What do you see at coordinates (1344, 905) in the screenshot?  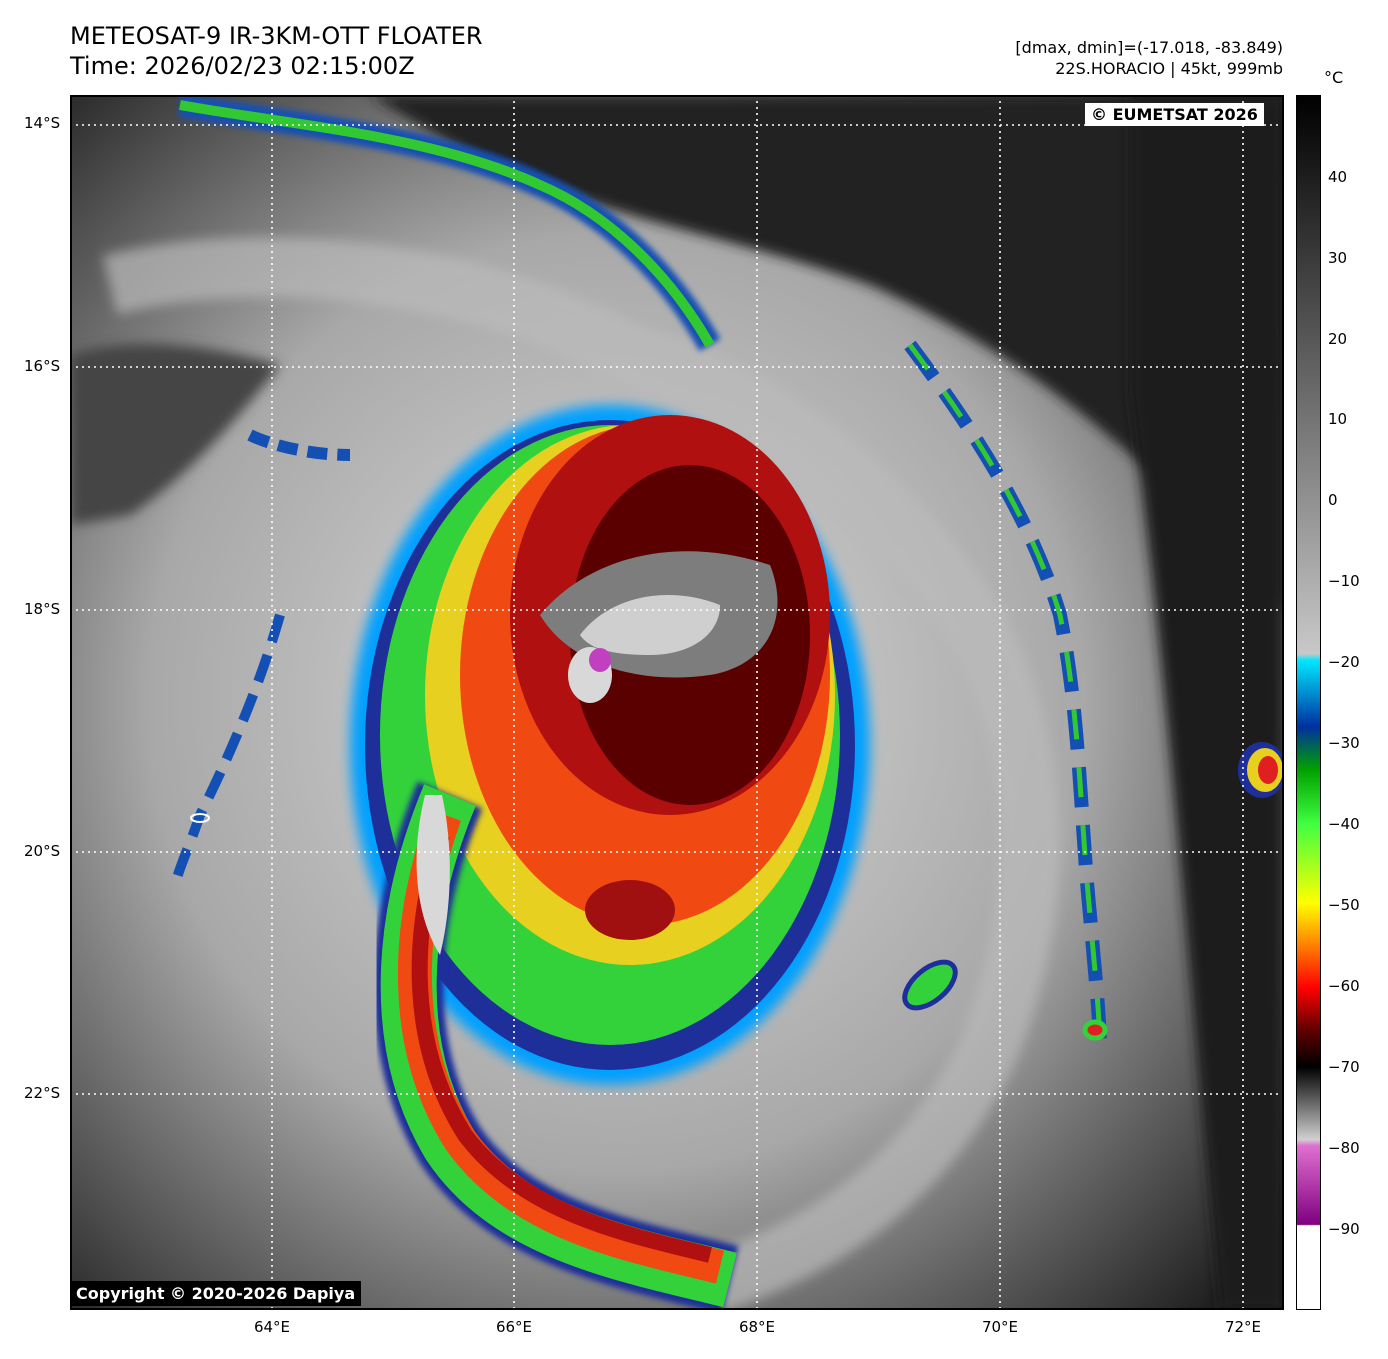 I see `colorbar-tick: −50` at bounding box center [1344, 905].